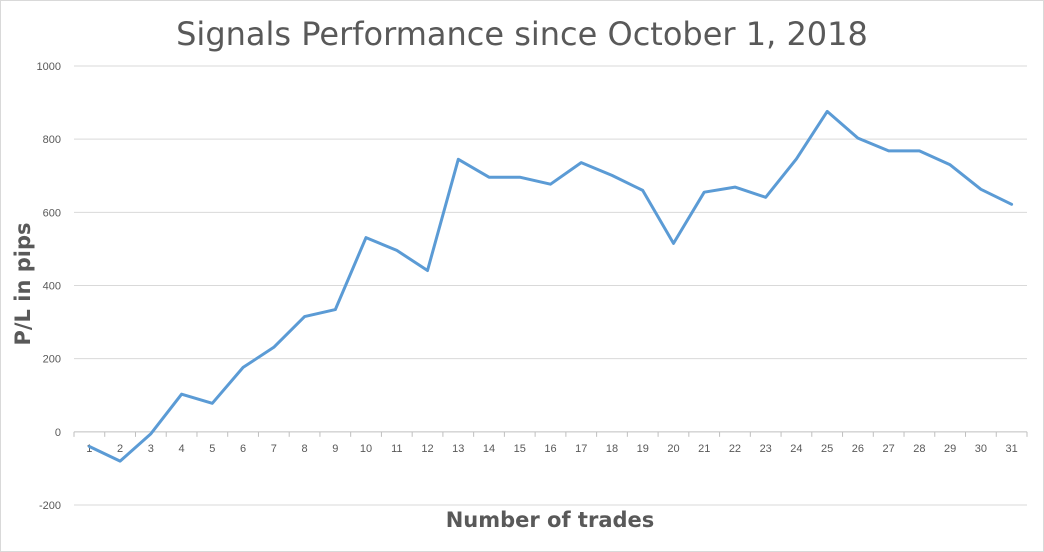  What do you see at coordinates (489, 449) in the screenshot?
I see `x-tick-label: 14` at bounding box center [489, 449].